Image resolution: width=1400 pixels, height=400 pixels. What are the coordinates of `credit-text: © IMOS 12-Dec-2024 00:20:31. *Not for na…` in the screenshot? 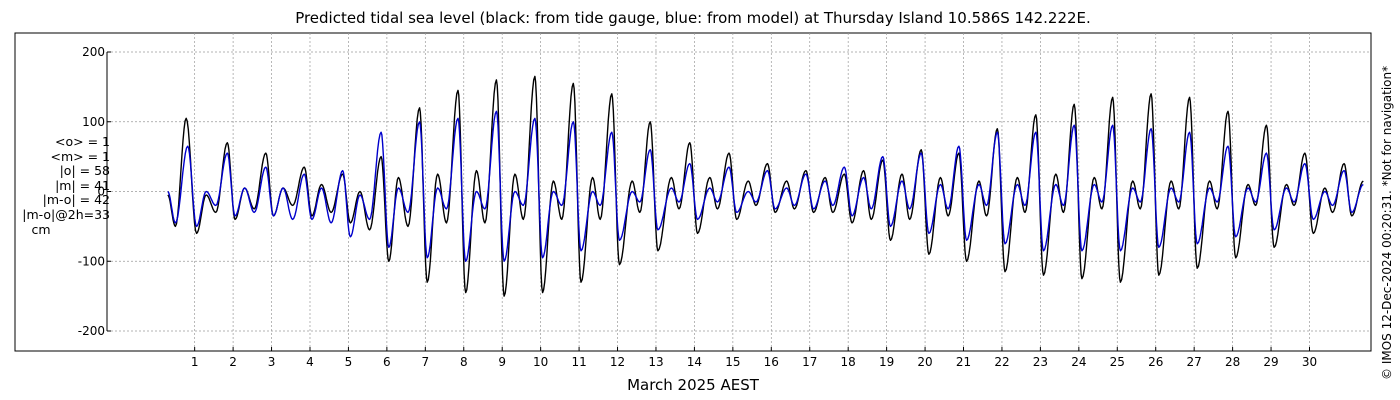 It's located at (1387, 222).